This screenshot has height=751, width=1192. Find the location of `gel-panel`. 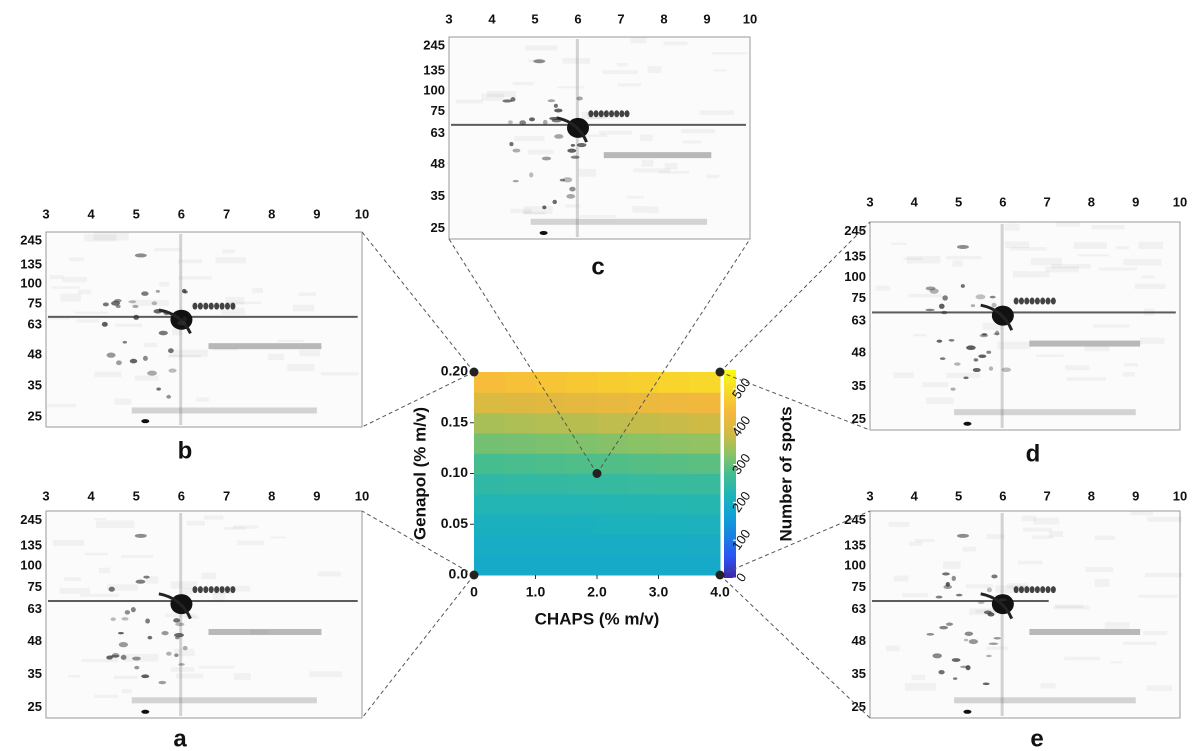

gel-panel is located at coordinates (599, 138).